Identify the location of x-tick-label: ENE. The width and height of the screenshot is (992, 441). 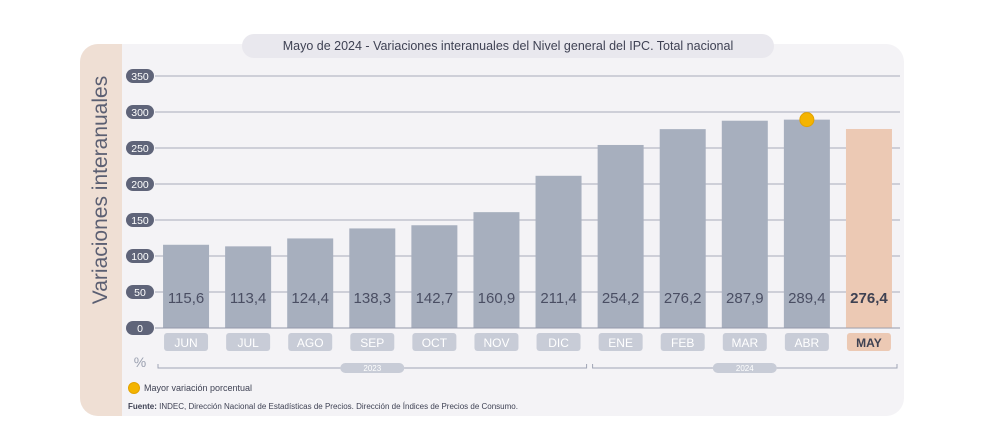
(620, 343).